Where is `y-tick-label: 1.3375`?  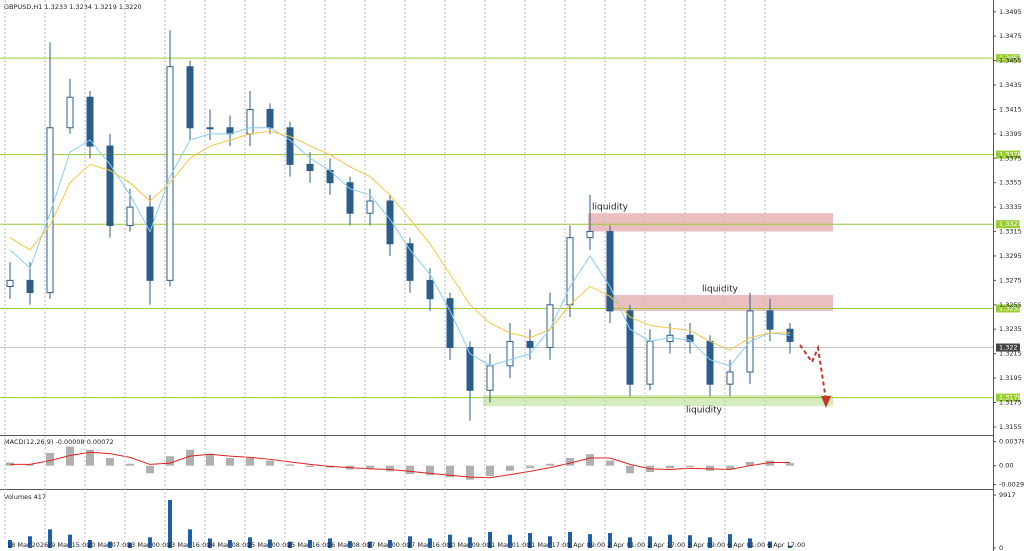 y-tick-label: 1.3375 is located at coordinates (1010, 158).